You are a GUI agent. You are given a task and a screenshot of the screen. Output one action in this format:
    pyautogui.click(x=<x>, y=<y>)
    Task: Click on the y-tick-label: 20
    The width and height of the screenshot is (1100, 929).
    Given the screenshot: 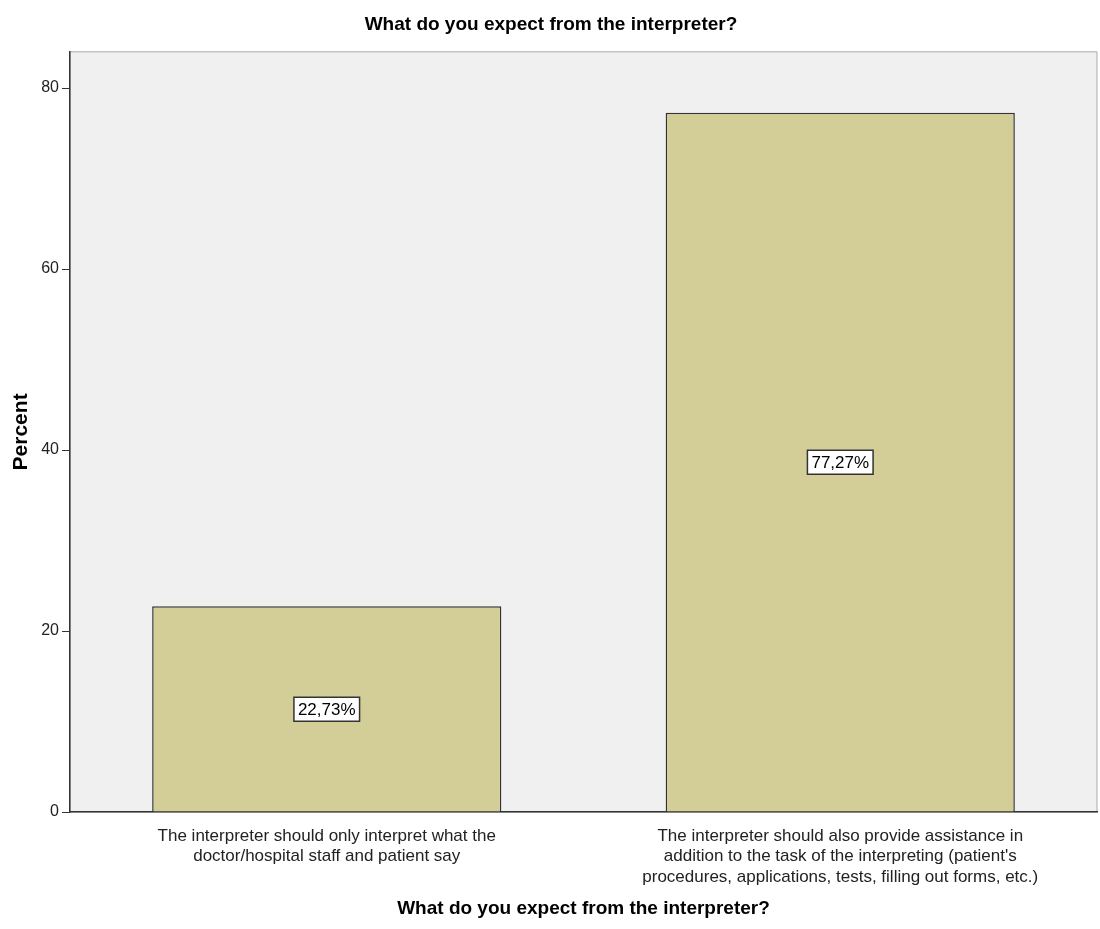 What is the action you would take?
    pyautogui.click(x=50, y=630)
    